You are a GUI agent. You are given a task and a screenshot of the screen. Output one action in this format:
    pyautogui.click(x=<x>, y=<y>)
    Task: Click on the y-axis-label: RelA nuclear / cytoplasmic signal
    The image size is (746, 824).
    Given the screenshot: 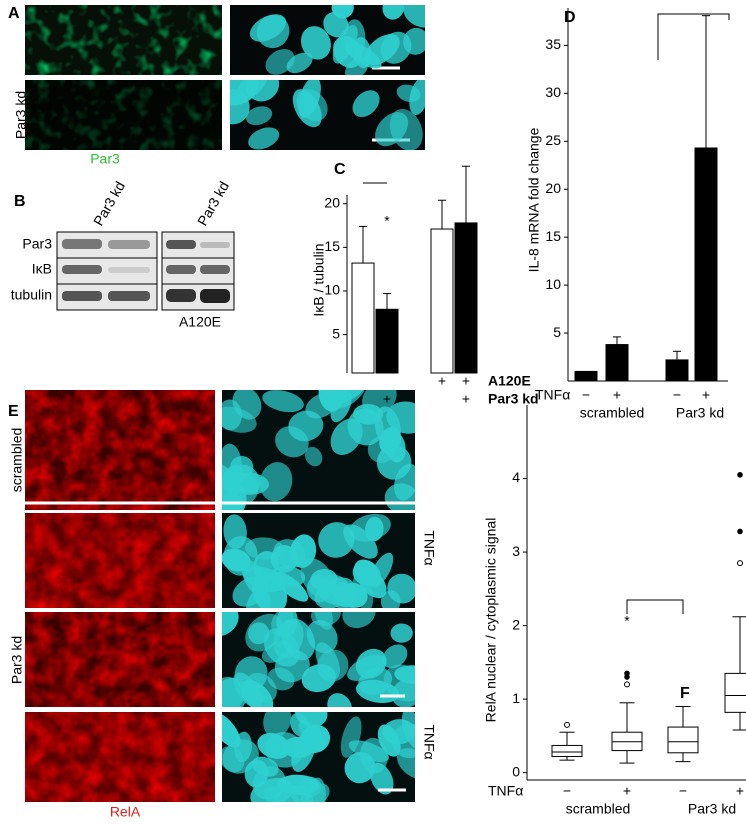 What is the action you would take?
    pyautogui.click(x=491, y=620)
    